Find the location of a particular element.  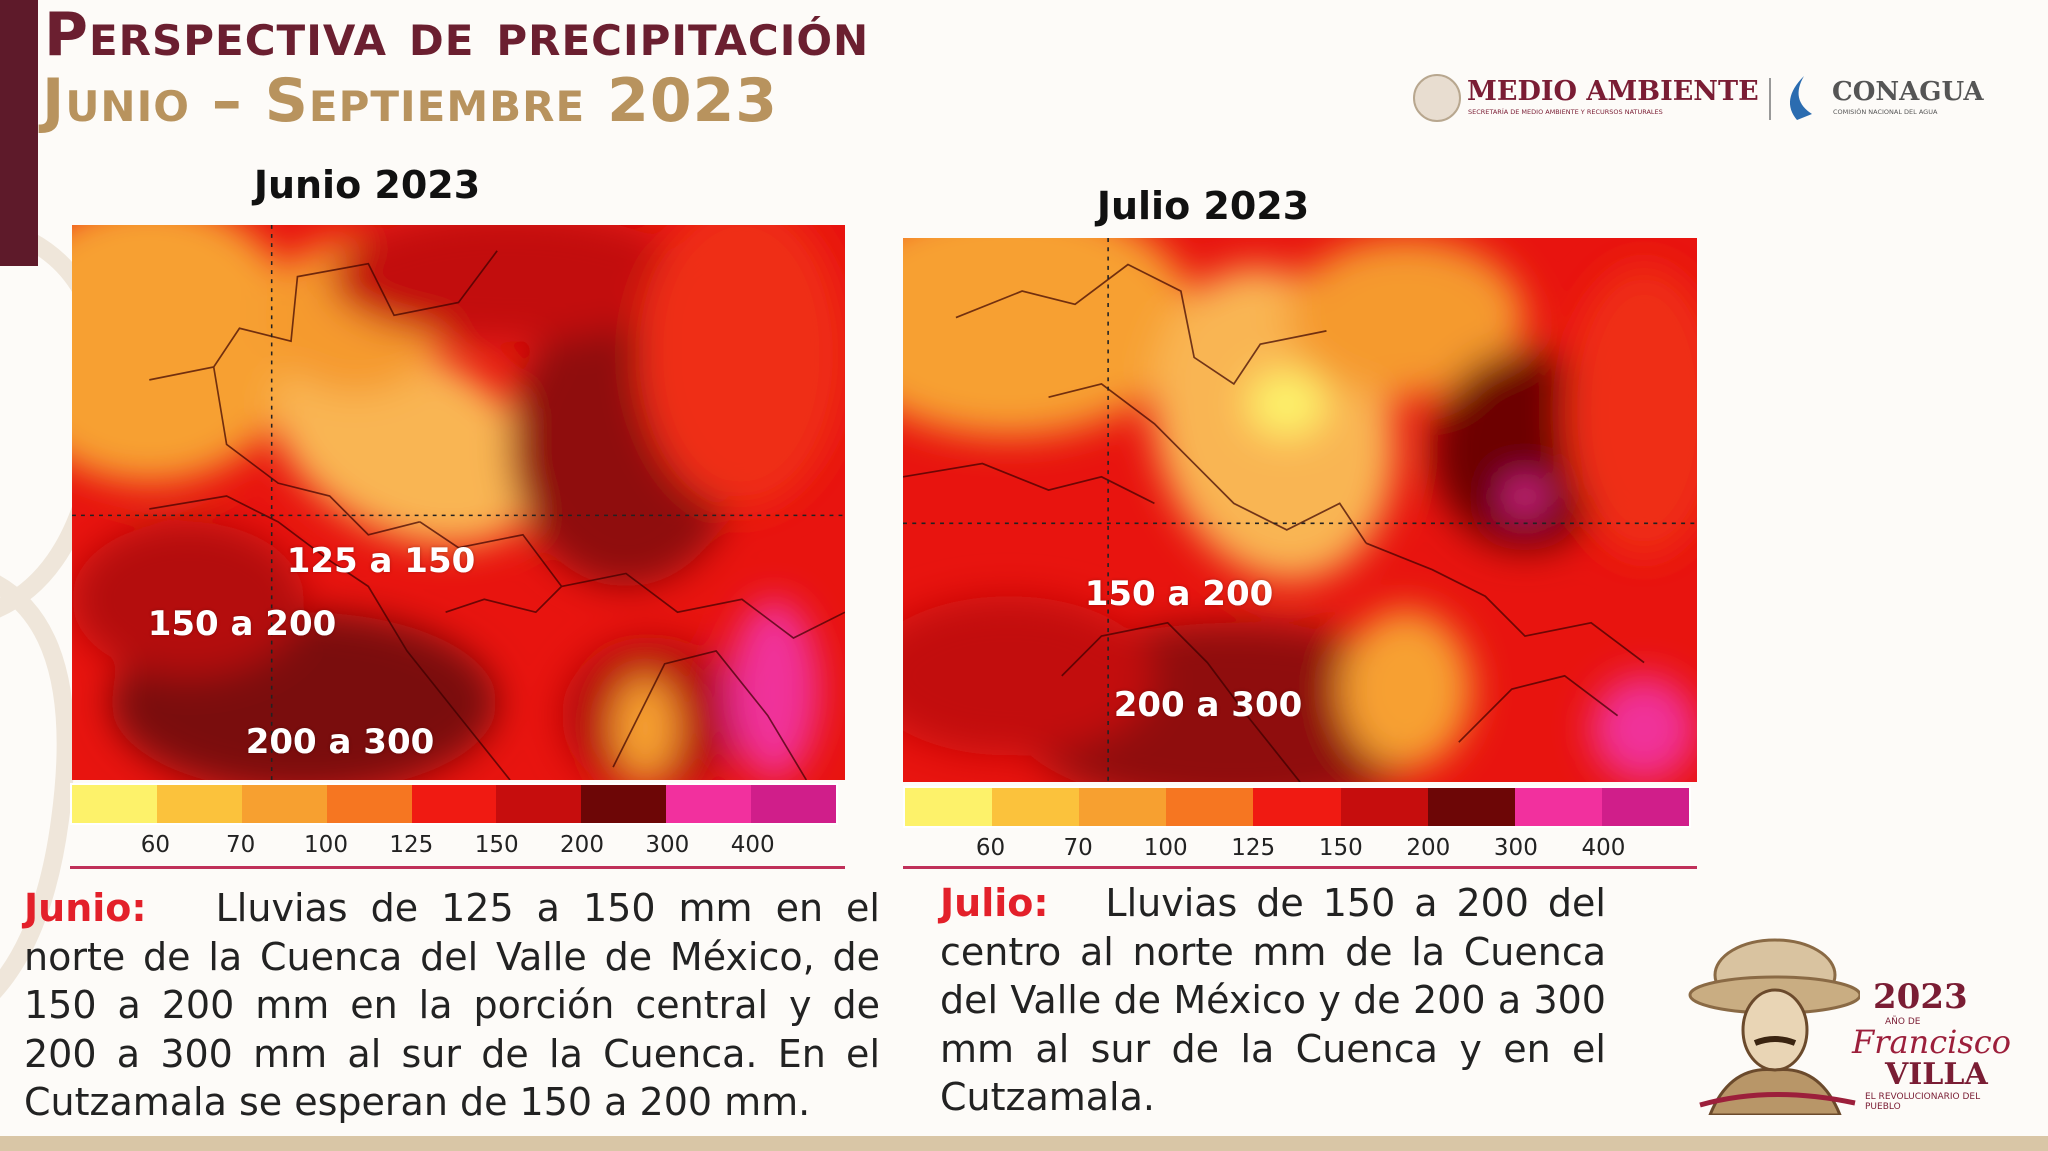

region-label: 125 a 150 is located at coordinates (381, 561).